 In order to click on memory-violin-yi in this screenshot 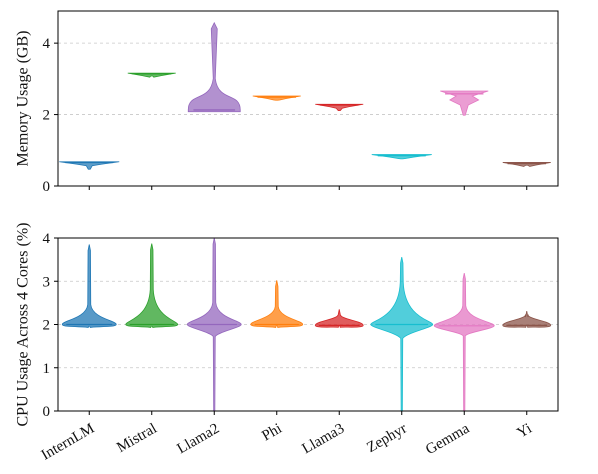, I will do `click(526, 164)`.